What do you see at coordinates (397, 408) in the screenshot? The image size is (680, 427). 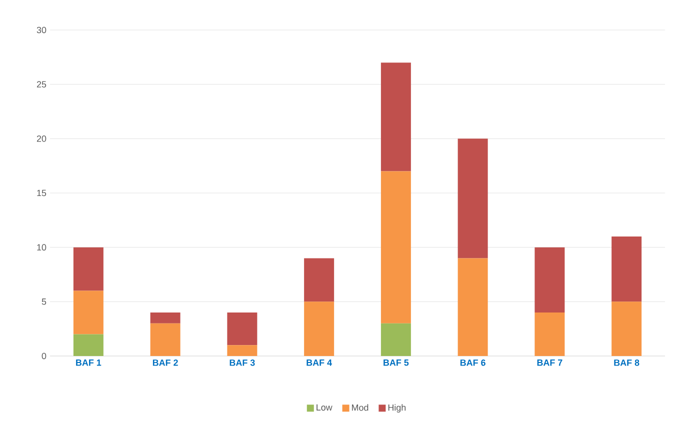 I see `legend-label: High` at bounding box center [397, 408].